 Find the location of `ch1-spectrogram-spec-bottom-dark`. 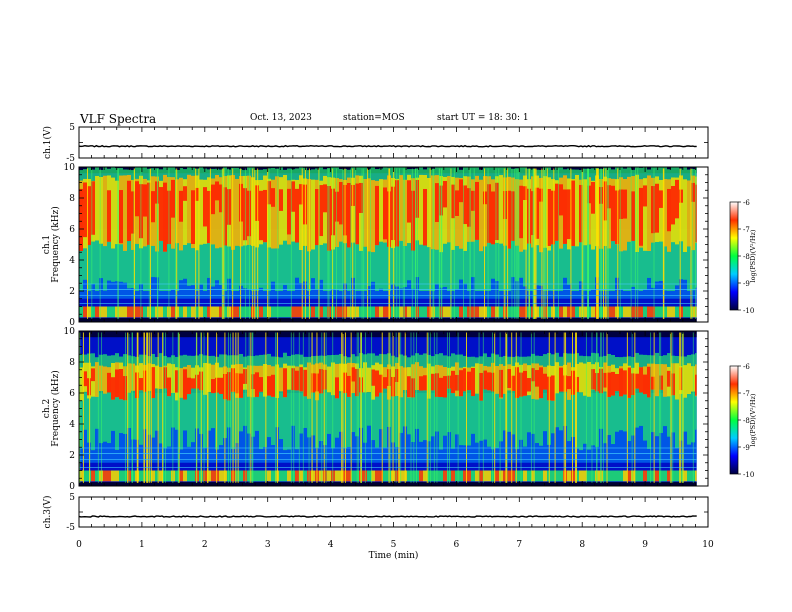

ch1-spectrogram-spec-bottom-dark is located at coordinates (388, 320).